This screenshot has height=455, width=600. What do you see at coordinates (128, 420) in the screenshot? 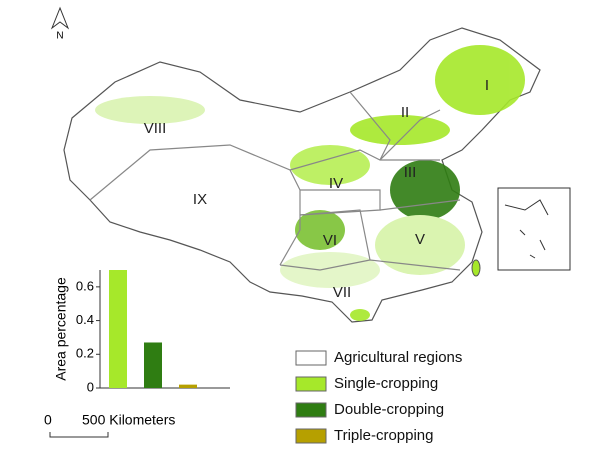
I see `scale-end: 500 Kilometers` at bounding box center [128, 420].